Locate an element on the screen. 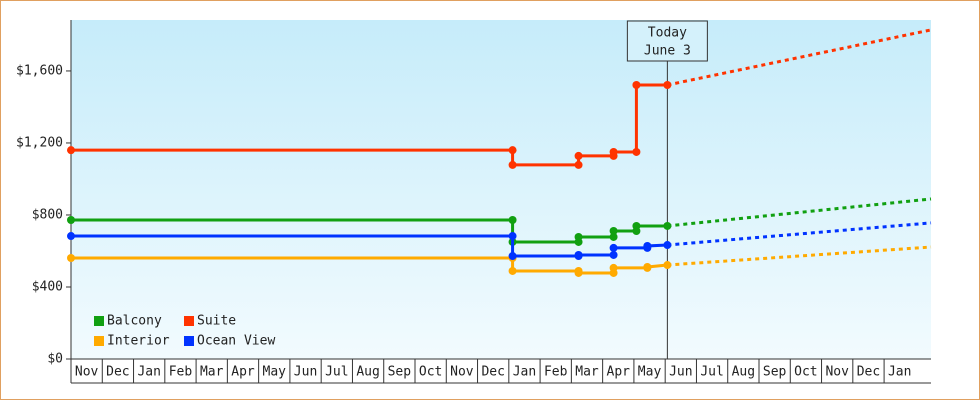 Image resolution: width=980 pixels, height=400 pixels. legend-label: Suite is located at coordinates (216, 321).